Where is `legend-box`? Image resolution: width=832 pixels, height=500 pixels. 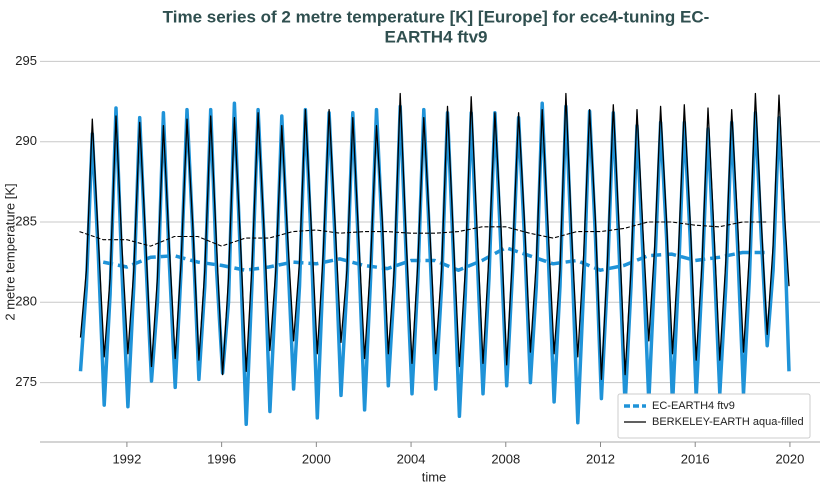 legend-box is located at coordinates (714, 416).